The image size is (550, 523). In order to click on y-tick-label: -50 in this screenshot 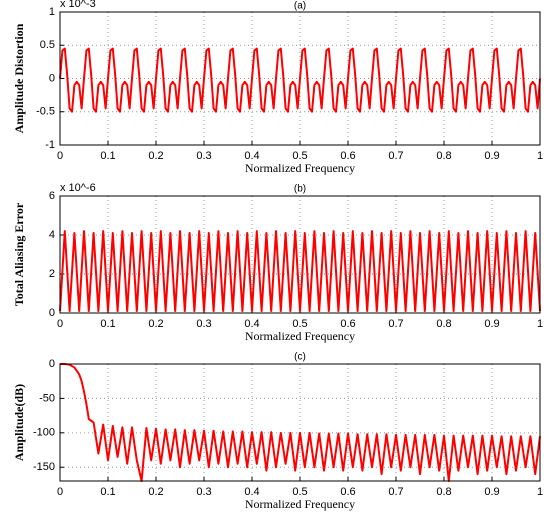, I will do `click(47, 398)`.